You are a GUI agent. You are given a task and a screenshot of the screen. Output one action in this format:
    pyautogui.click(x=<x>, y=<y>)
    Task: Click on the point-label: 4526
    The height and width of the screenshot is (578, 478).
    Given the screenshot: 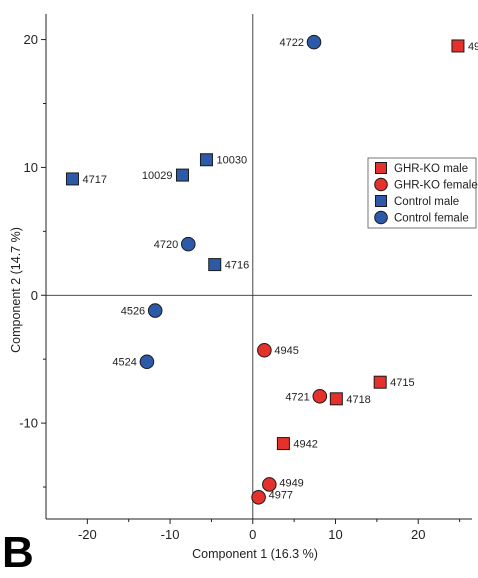 What is the action you would take?
    pyautogui.click(x=133, y=312)
    